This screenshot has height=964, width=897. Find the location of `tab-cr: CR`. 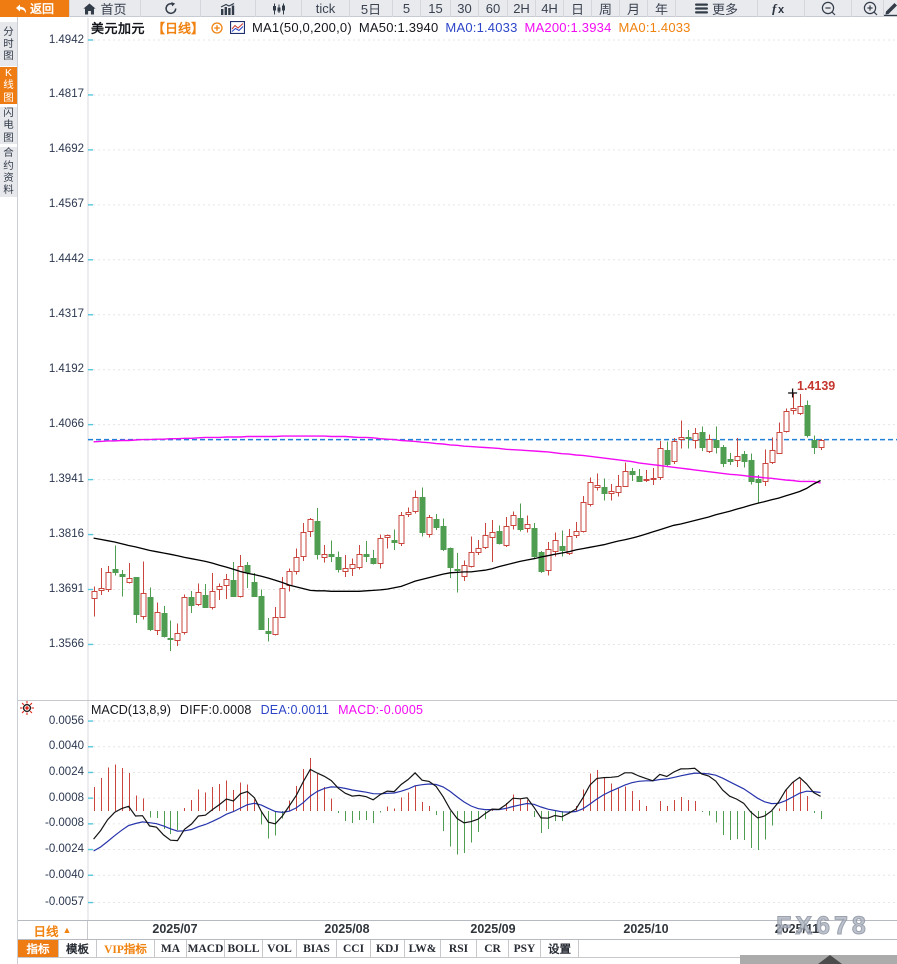

tab-cr: CR is located at coordinates (493, 949).